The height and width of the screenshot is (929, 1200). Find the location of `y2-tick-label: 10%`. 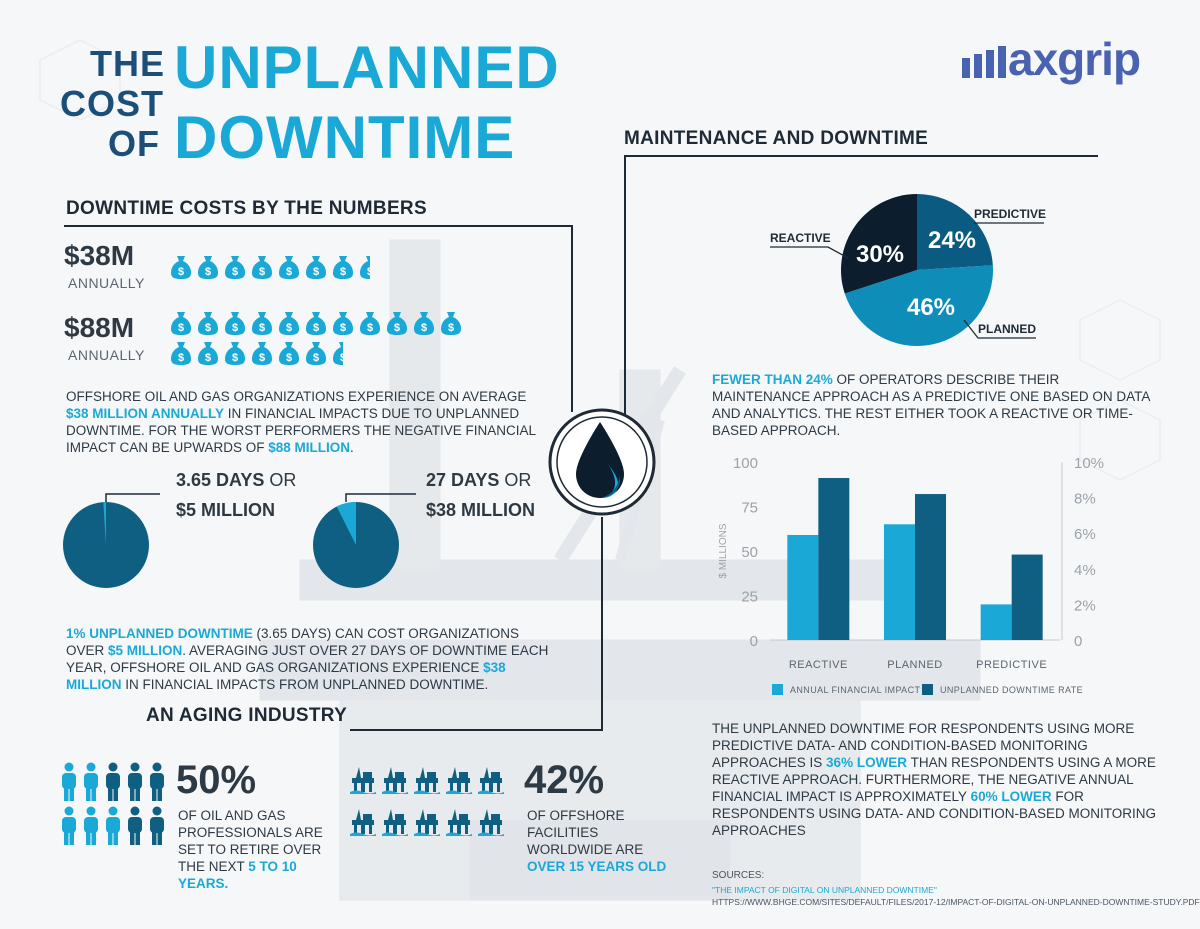

y2-tick-label: 10% is located at coordinates (1089, 463).